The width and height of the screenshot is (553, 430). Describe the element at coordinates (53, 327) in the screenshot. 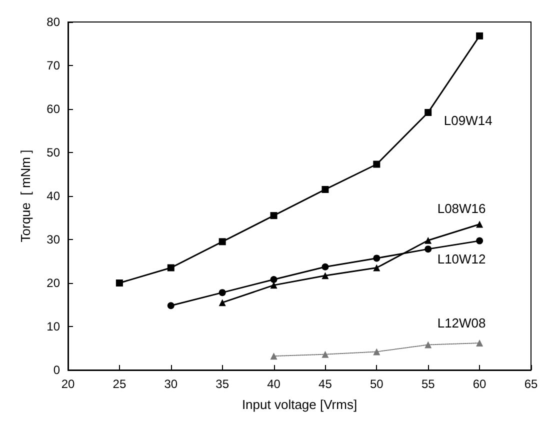

I see `y-tick-label: 10` at that location.